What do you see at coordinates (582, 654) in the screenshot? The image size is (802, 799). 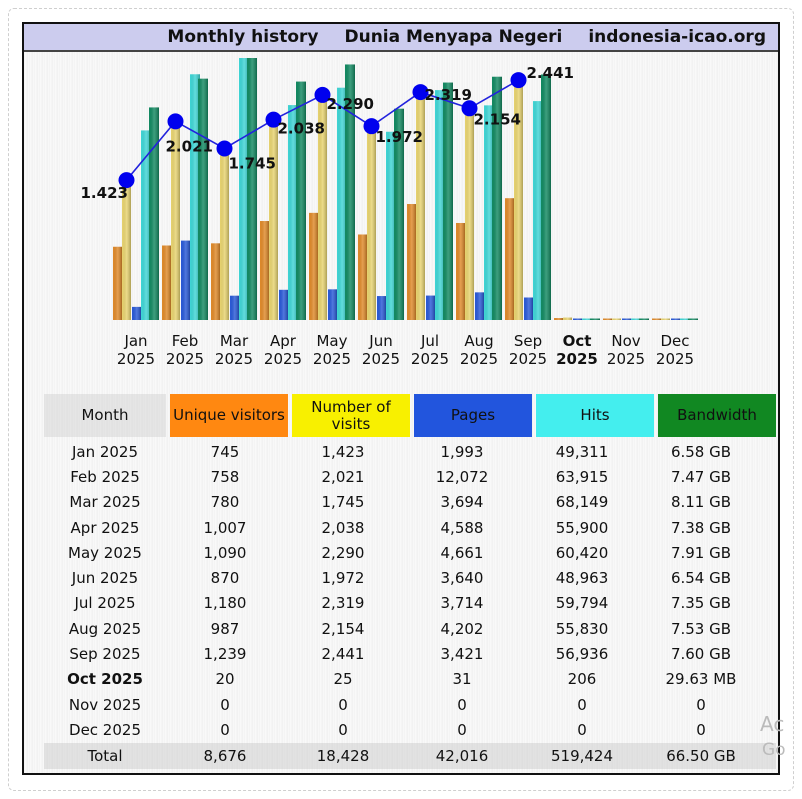 I see `cell-hits: 56,936` at bounding box center [582, 654].